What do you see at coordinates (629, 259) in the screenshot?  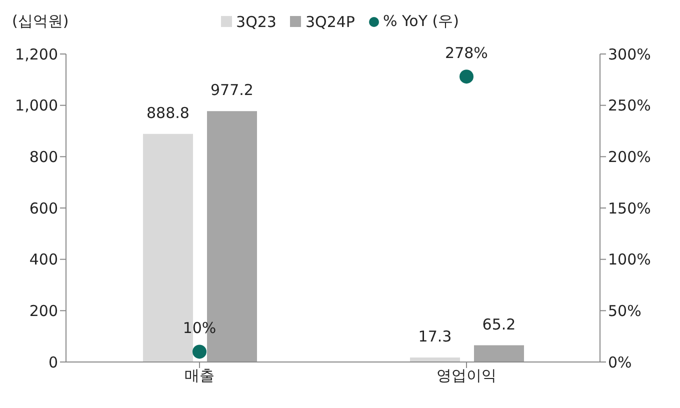 I see `y2-tick-label: 100%` at bounding box center [629, 259].